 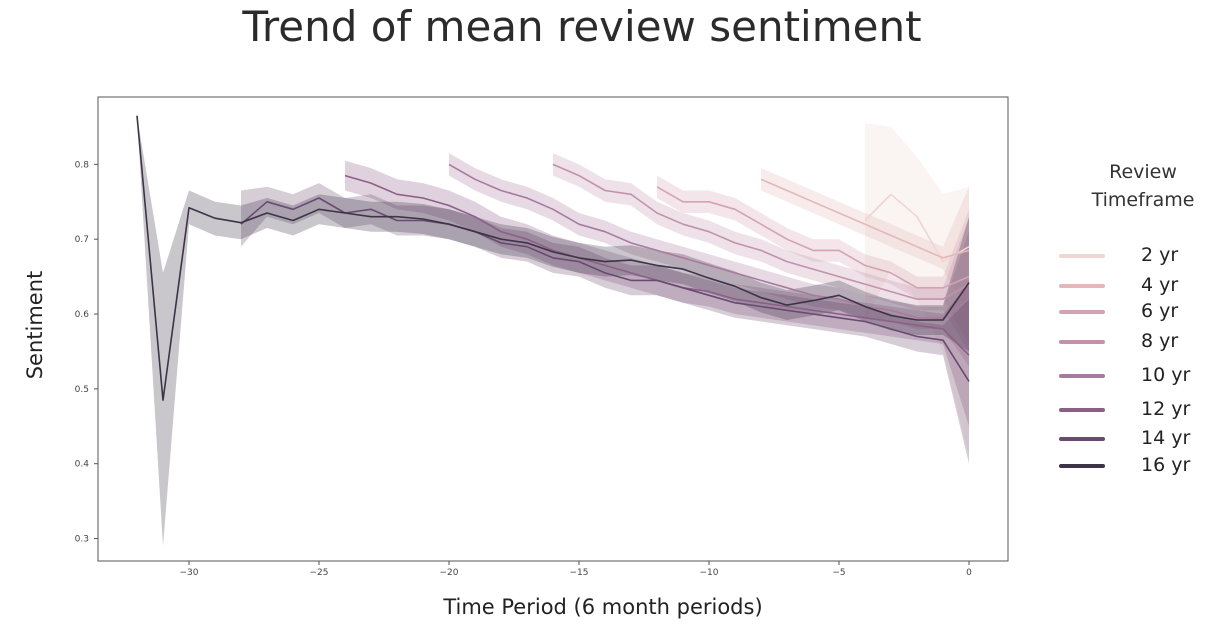 I want to click on x-tick-label: −25, so click(x=319, y=573).